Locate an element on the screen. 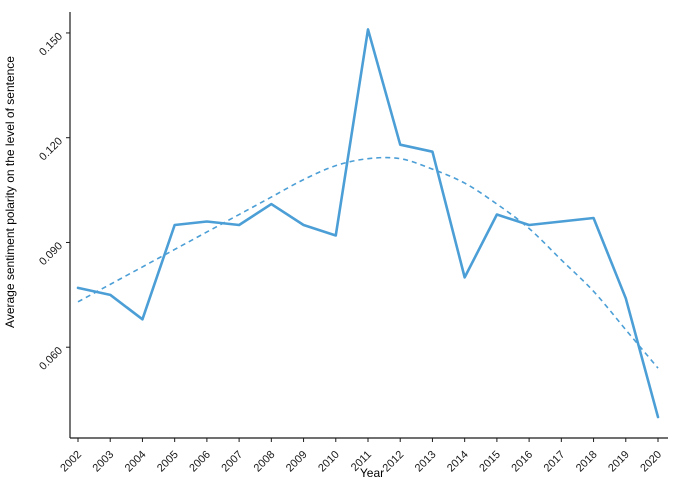 Image resolution: width=690 pixels, height=484 pixels. x-tick-label: 2020 is located at coordinates (651, 462).